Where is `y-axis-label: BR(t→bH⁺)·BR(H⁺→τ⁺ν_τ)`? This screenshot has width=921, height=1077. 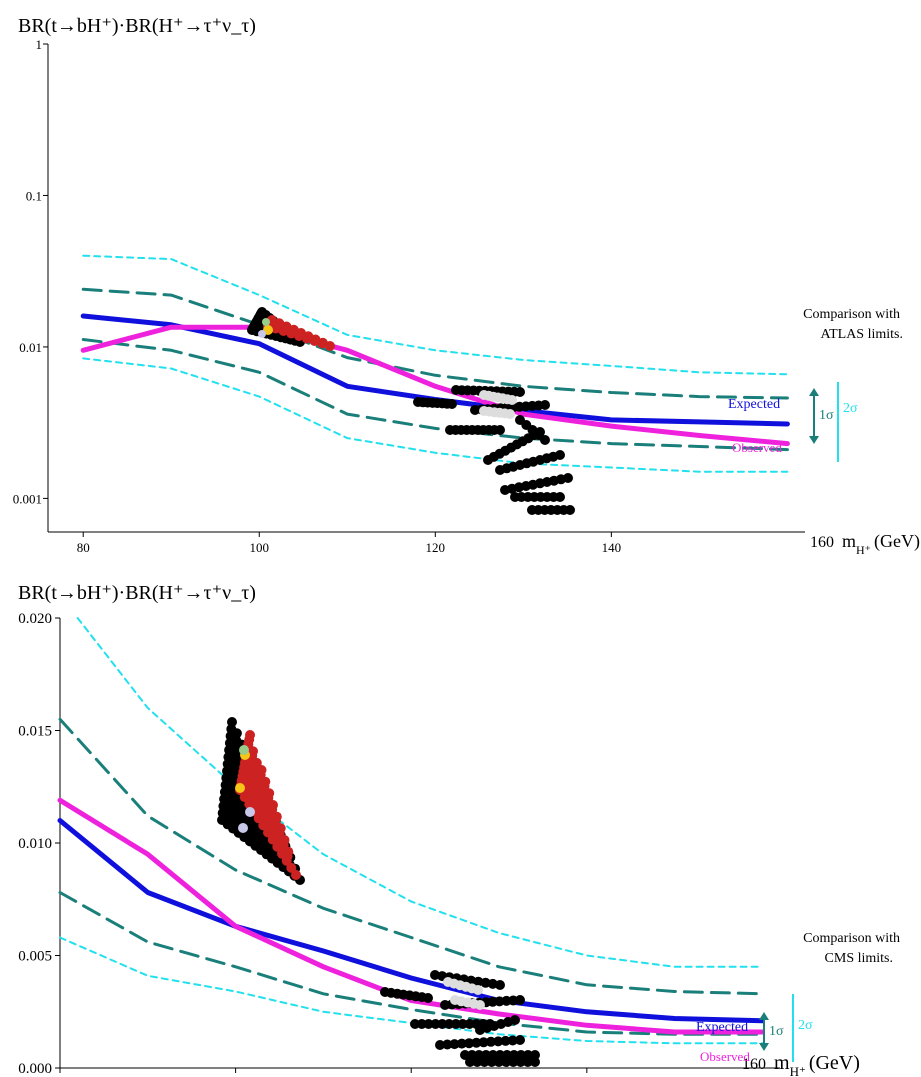
y-axis-label: BR(t→bH⁺)·BR(H⁺→τ⁺ν_τ) is located at coordinates (137, 26).